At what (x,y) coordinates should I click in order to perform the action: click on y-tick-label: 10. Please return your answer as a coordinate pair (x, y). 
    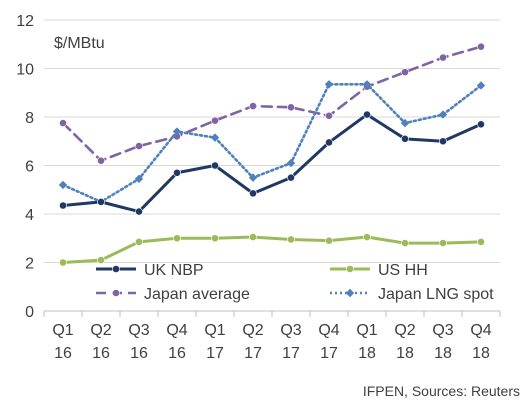
    Looking at the image, I should click on (25, 70).